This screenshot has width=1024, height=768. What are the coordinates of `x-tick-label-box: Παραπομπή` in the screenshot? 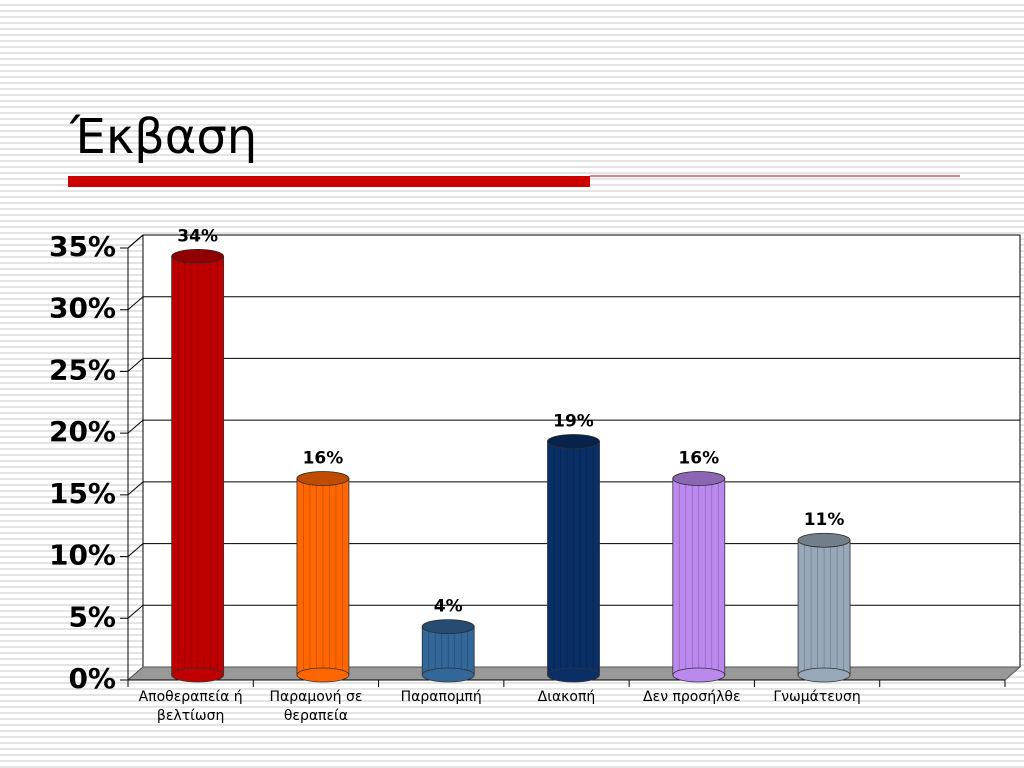 It's located at (441, 697).